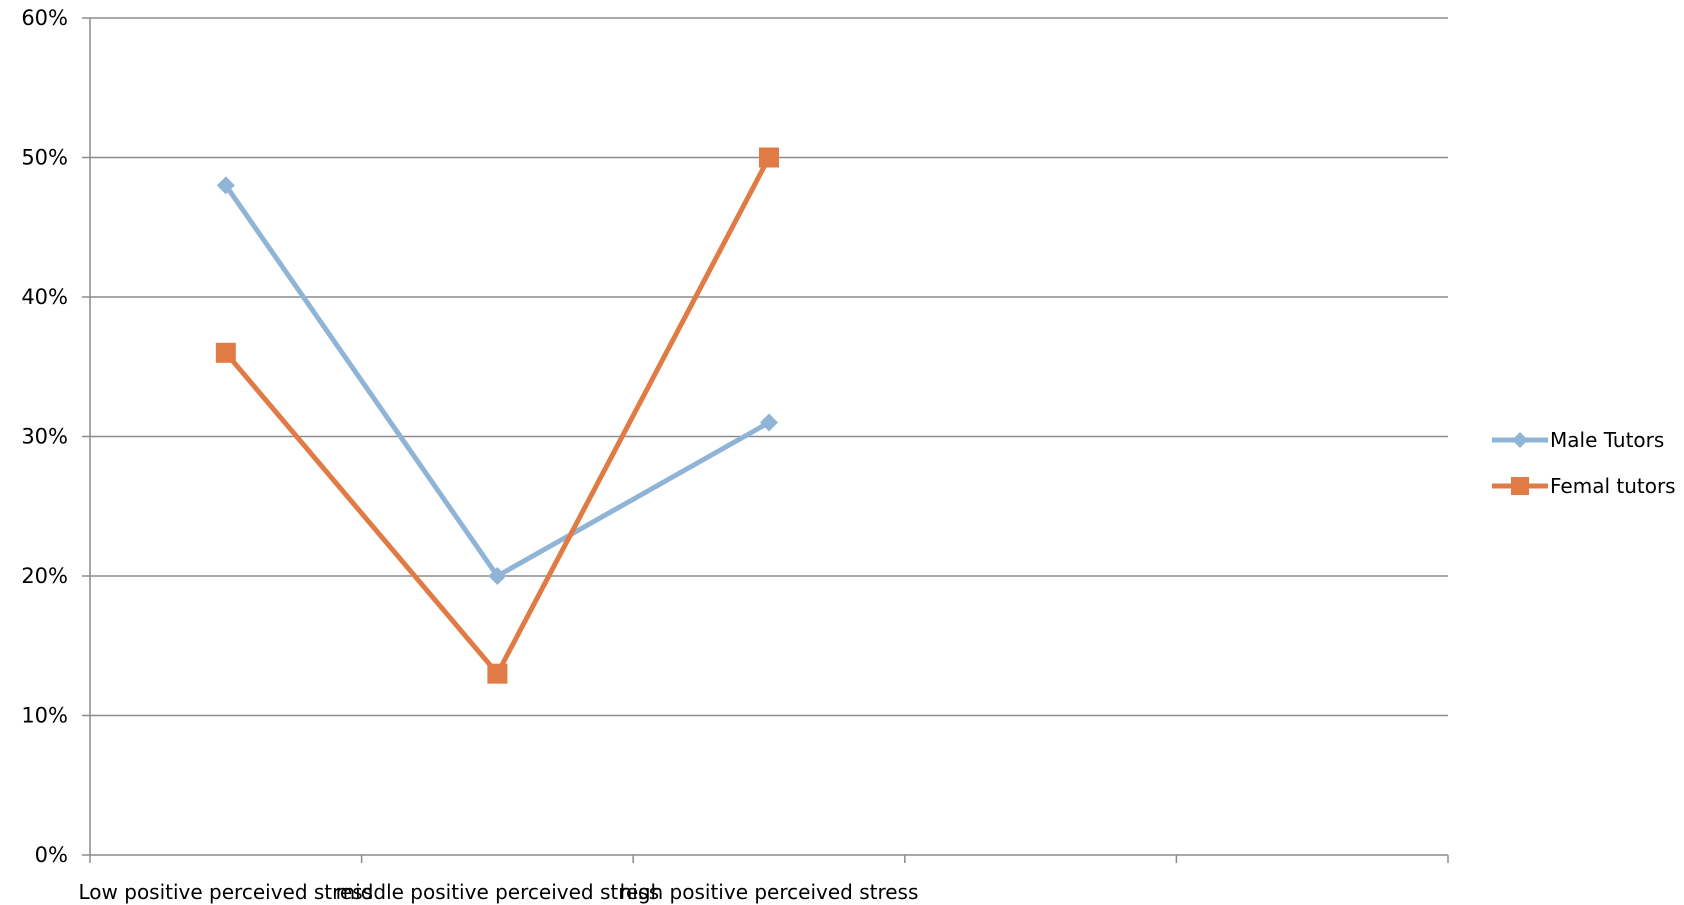 This screenshot has width=1684, height=905. What do you see at coordinates (769, 892) in the screenshot?
I see `x-tick-label: high positive perceived stress` at bounding box center [769, 892].